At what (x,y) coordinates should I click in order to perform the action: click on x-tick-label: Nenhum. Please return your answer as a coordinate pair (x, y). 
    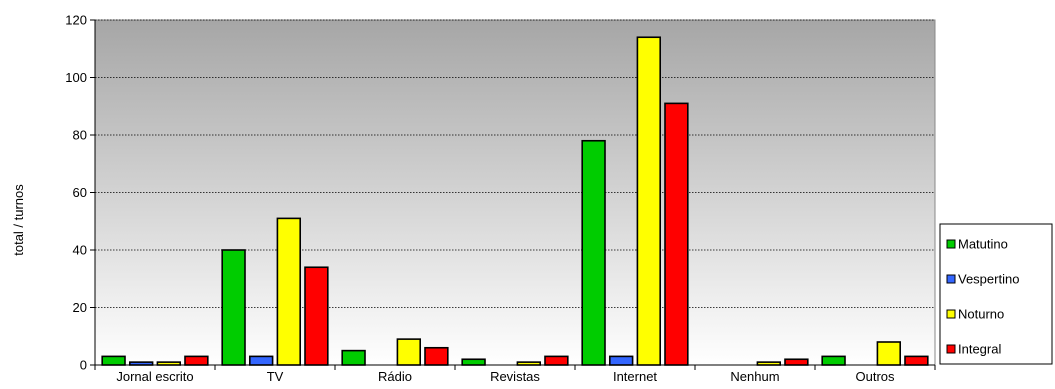
    Looking at the image, I should click on (754, 376).